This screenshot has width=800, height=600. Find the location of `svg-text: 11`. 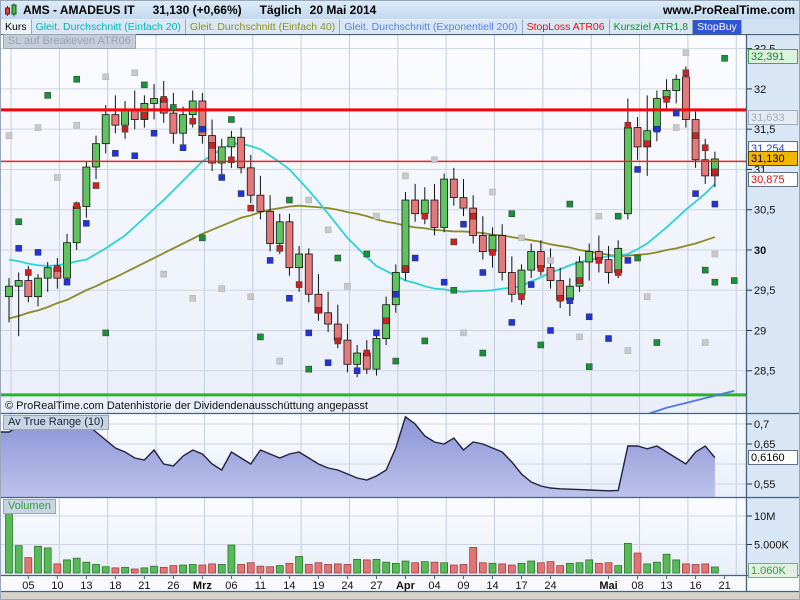

svg-text: 11 is located at coordinates (260, 586).